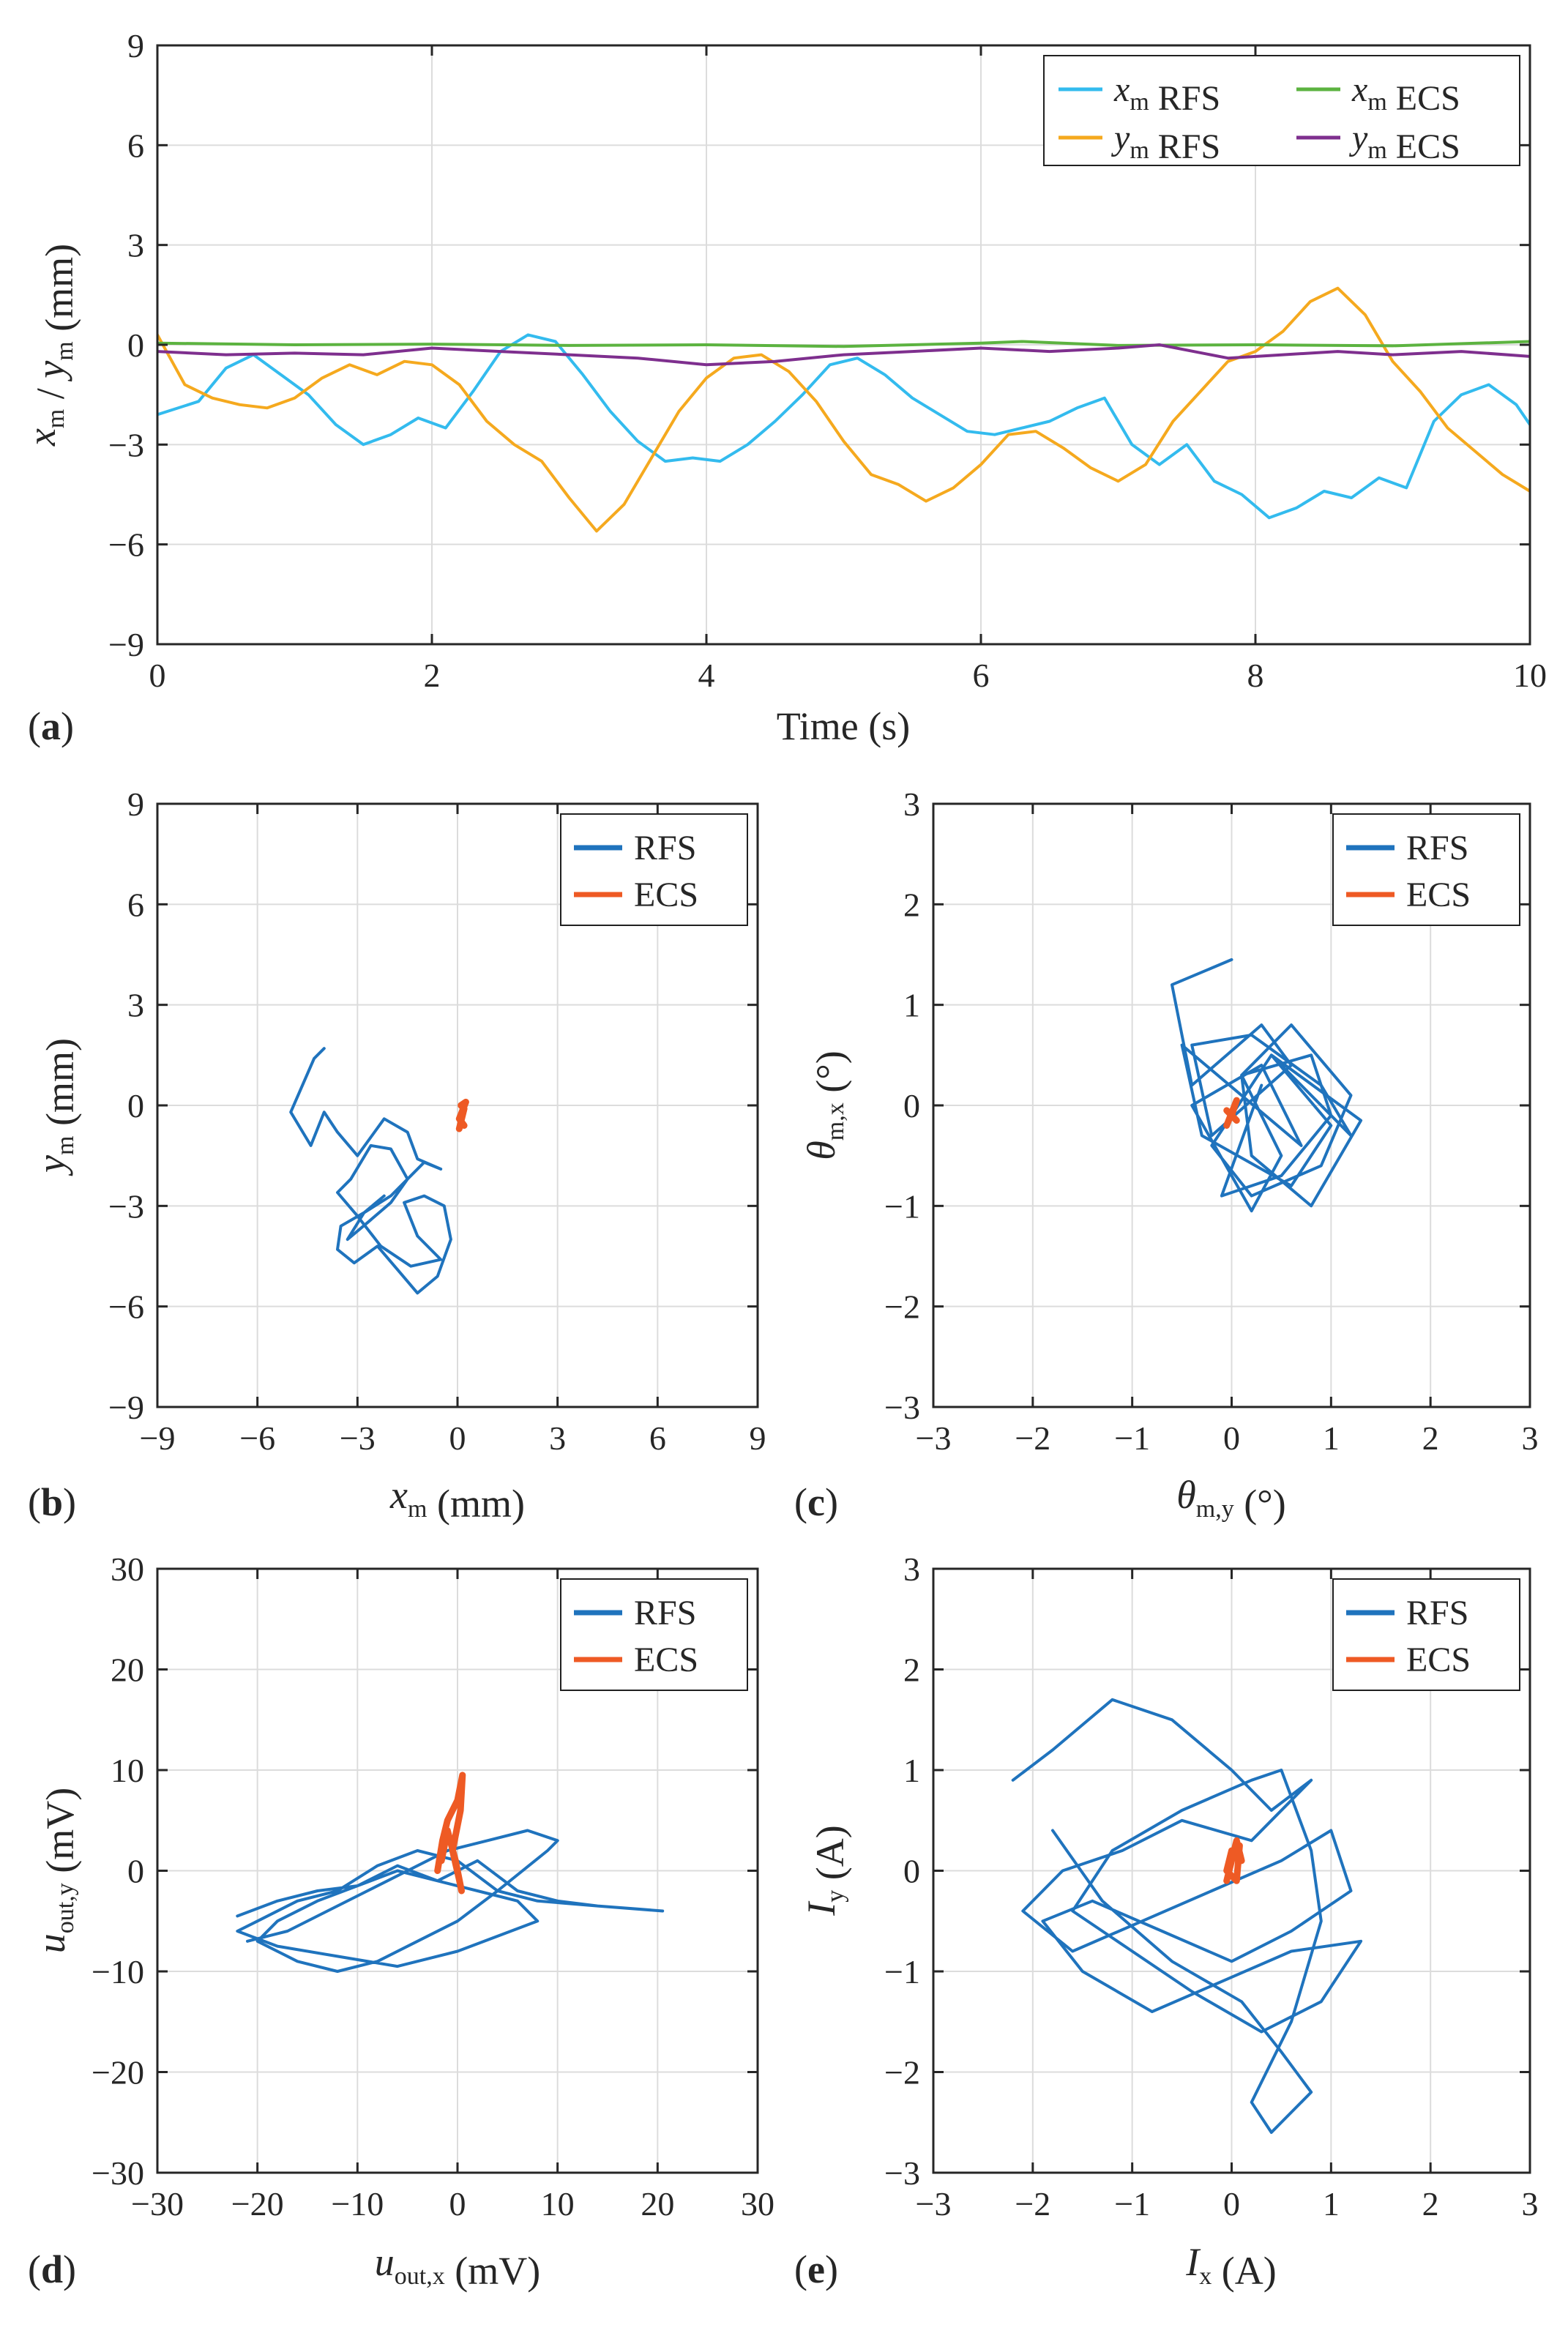 The image size is (1568, 2344). What do you see at coordinates (844, 726) in the screenshot?
I see `x-axis-label: Time (s)` at bounding box center [844, 726].